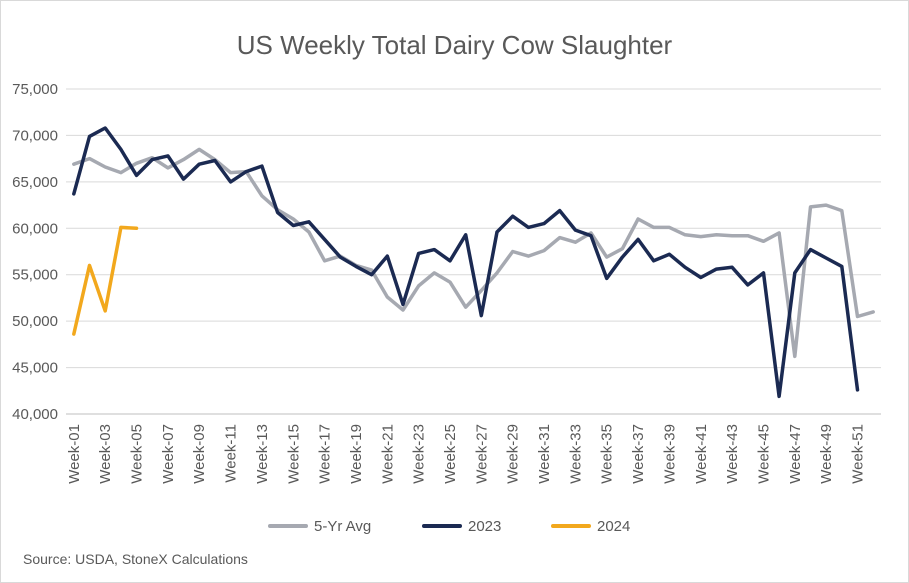  What do you see at coordinates (387, 454) in the screenshot?
I see `x-tick-label: Week-21` at bounding box center [387, 454].